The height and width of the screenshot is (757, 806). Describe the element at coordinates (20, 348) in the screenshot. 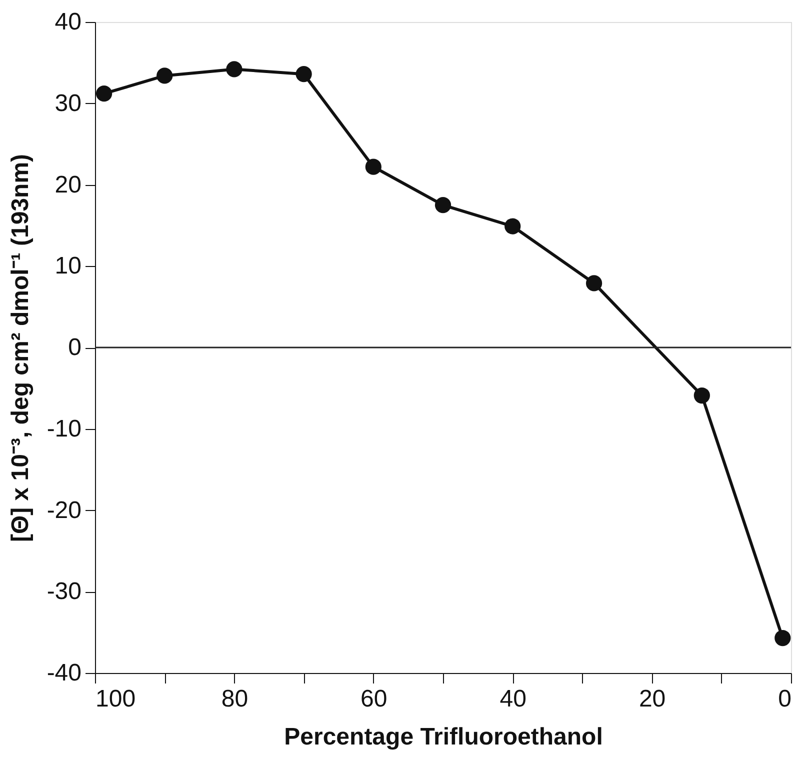

I see `y-axis-title: [Θ] x 10⁻³, deg cm² dmol⁻¹ (193nm)` at that location.